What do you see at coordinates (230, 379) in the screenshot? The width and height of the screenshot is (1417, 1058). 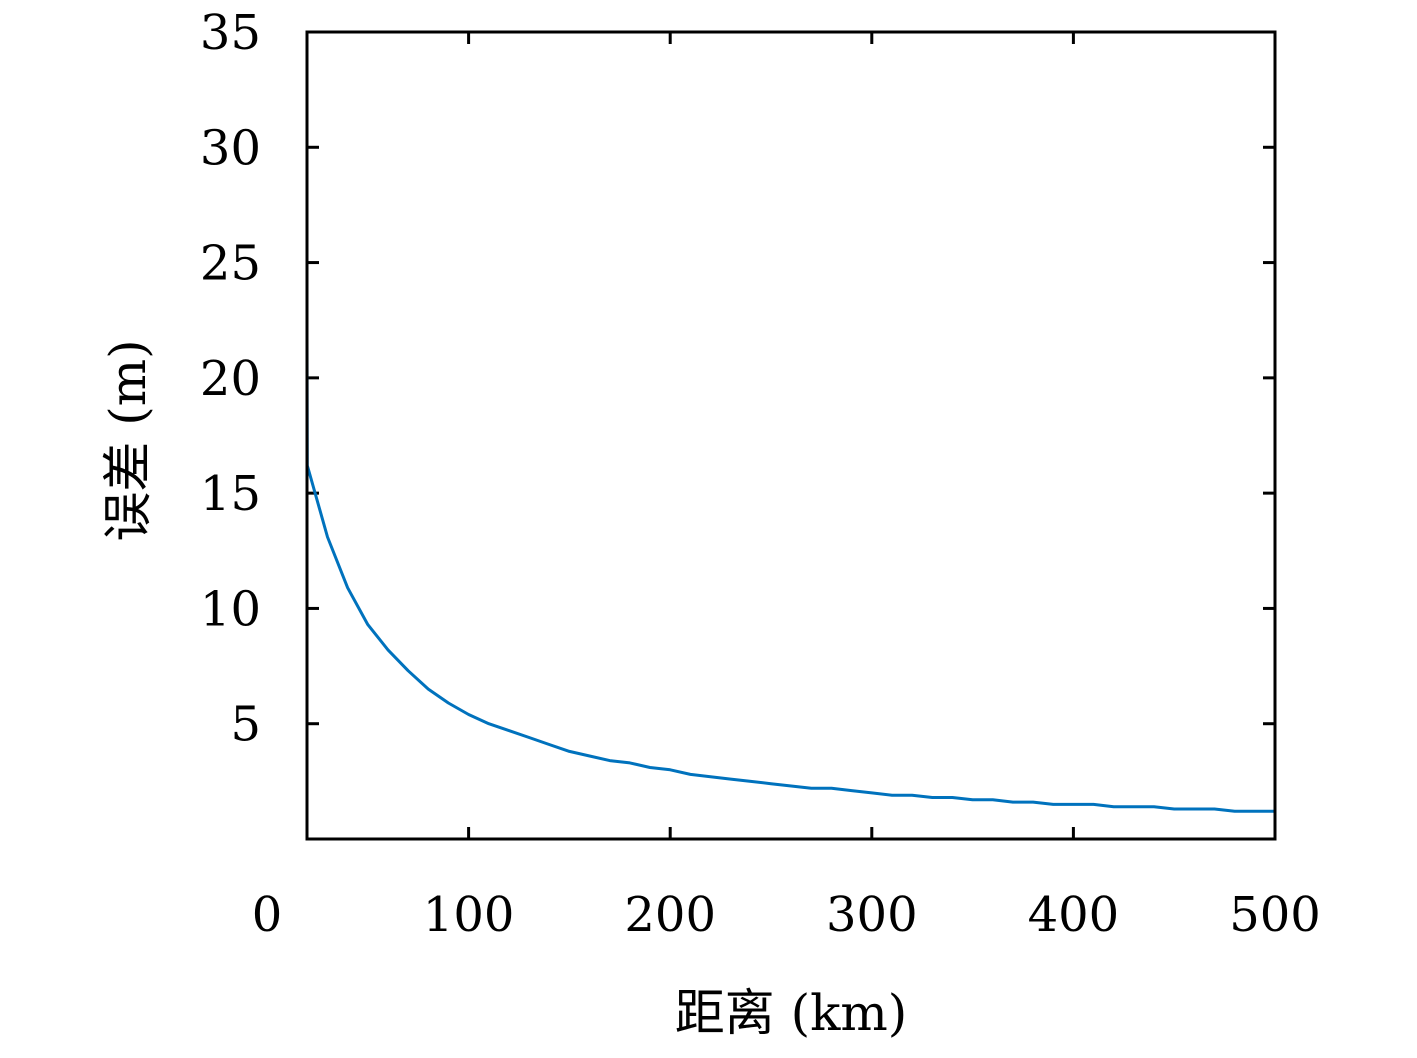 I see `y-tick-label: 20` at bounding box center [230, 379].